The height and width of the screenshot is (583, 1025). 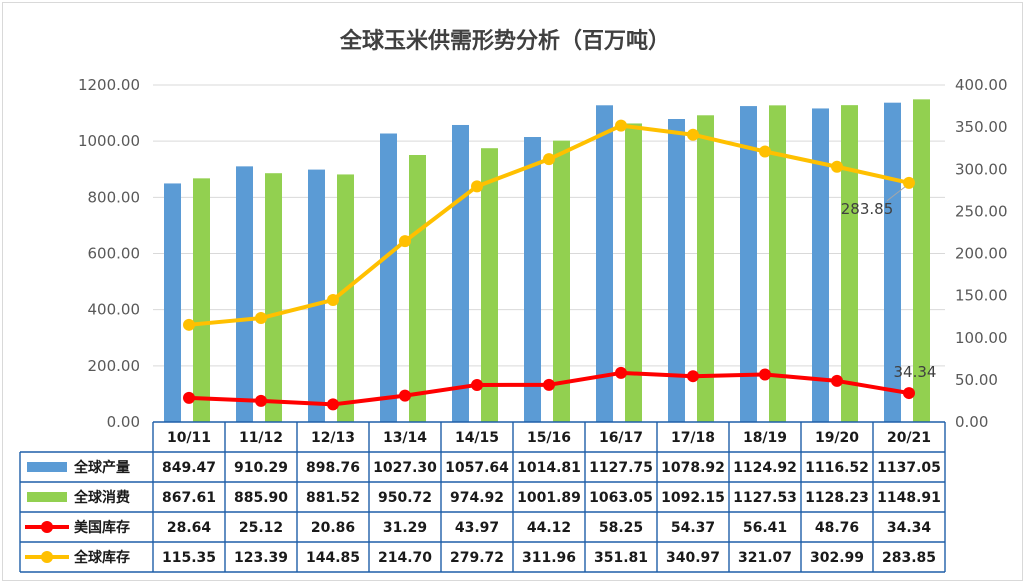 What do you see at coordinates (114, 197) in the screenshot?
I see `y-left-tick-label: 800.00` at bounding box center [114, 197].